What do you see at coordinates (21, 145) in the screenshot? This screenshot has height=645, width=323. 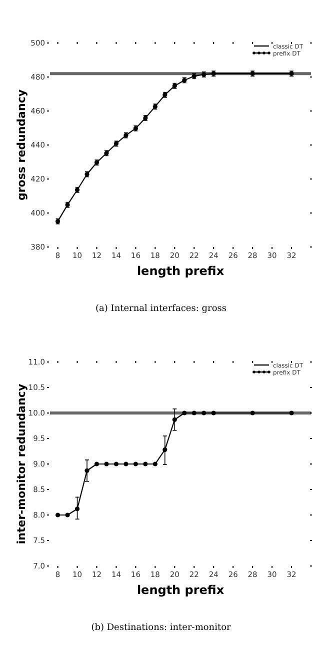 I see `y-axis-title: gross redundancy` at bounding box center [21, 145].